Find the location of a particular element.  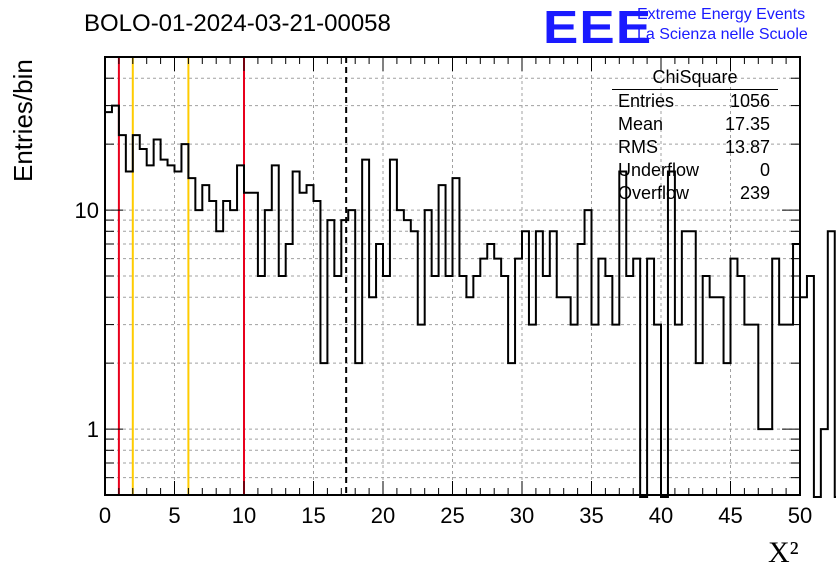

y-tick-label: 10 is located at coordinates (87, 210).